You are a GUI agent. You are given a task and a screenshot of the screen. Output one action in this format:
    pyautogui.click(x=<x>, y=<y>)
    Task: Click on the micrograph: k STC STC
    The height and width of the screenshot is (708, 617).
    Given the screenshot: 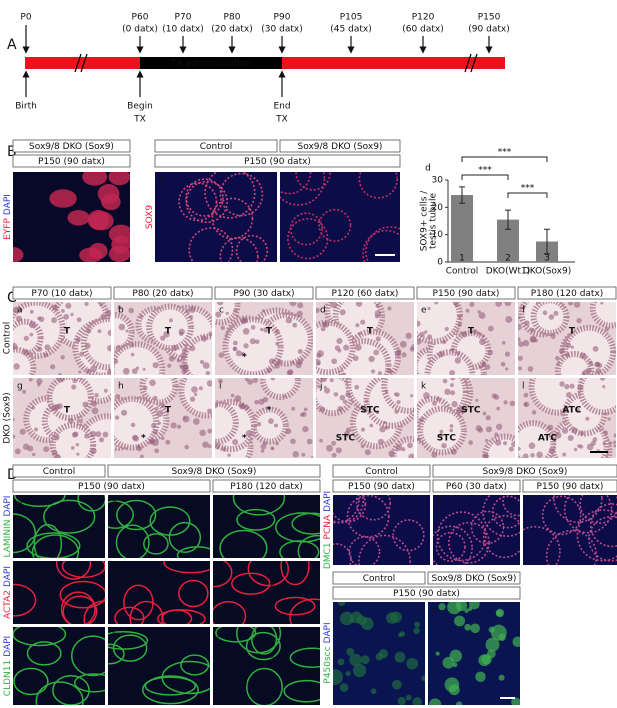 What is the action you would take?
    pyautogui.click(x=466, y=418)
    